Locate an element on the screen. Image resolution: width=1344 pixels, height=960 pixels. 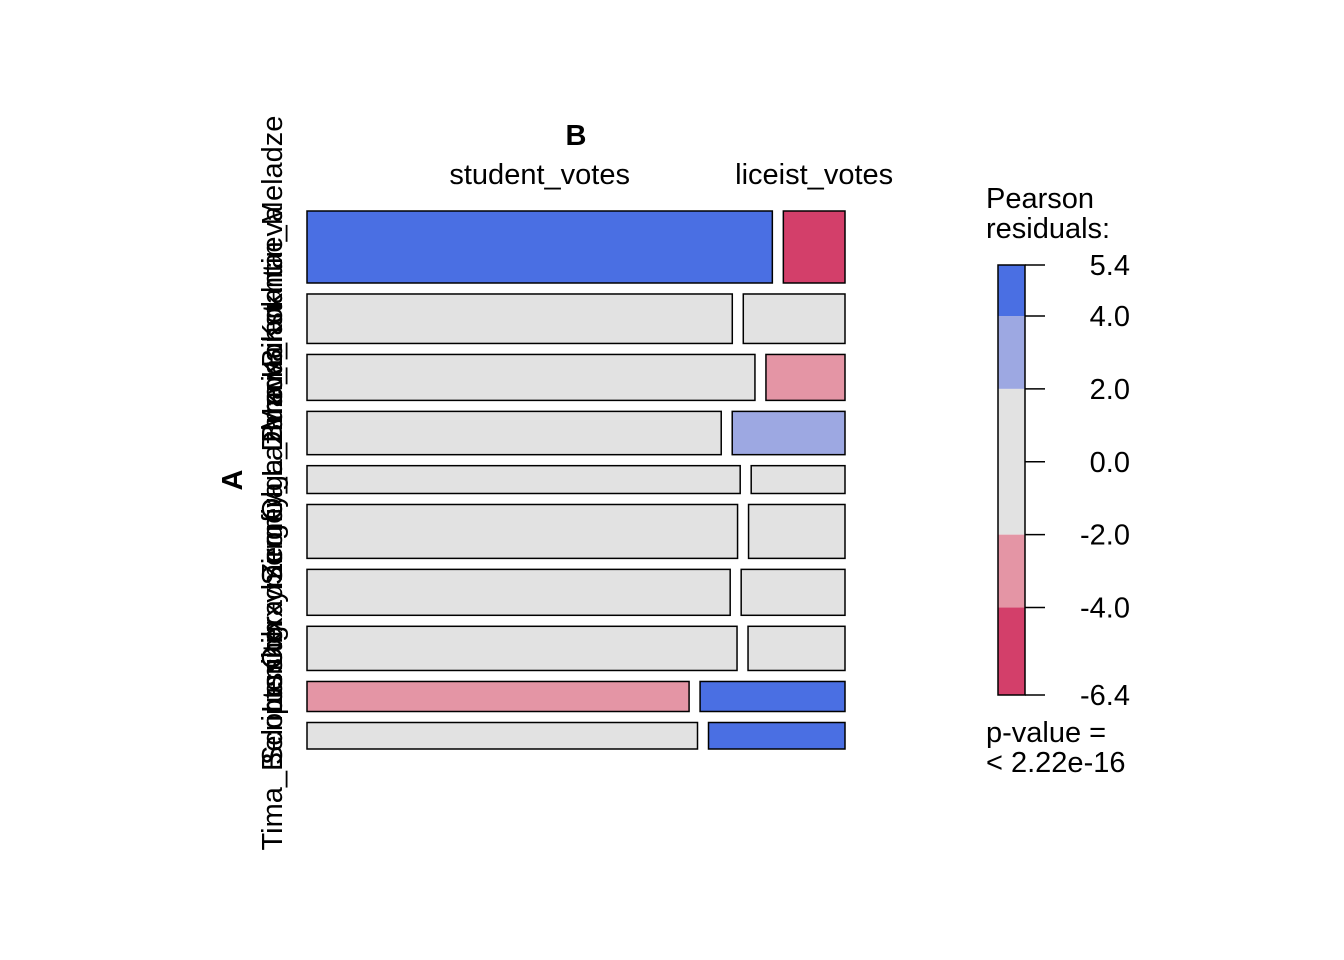
row-variable-label: A is located at coordinates (233, 479).